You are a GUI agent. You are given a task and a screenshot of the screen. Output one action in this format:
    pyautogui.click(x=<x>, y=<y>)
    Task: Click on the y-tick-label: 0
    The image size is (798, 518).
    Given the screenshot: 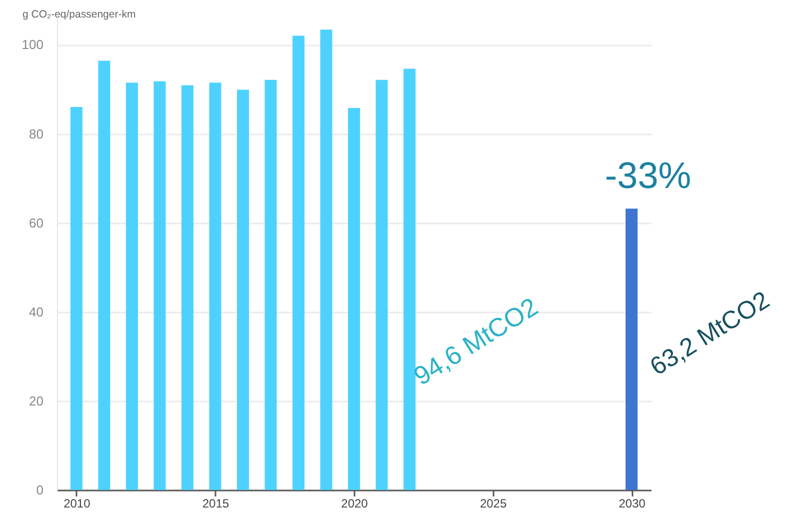 What is the action you would take?
    pyautogui.click(x=40, y=490)
    